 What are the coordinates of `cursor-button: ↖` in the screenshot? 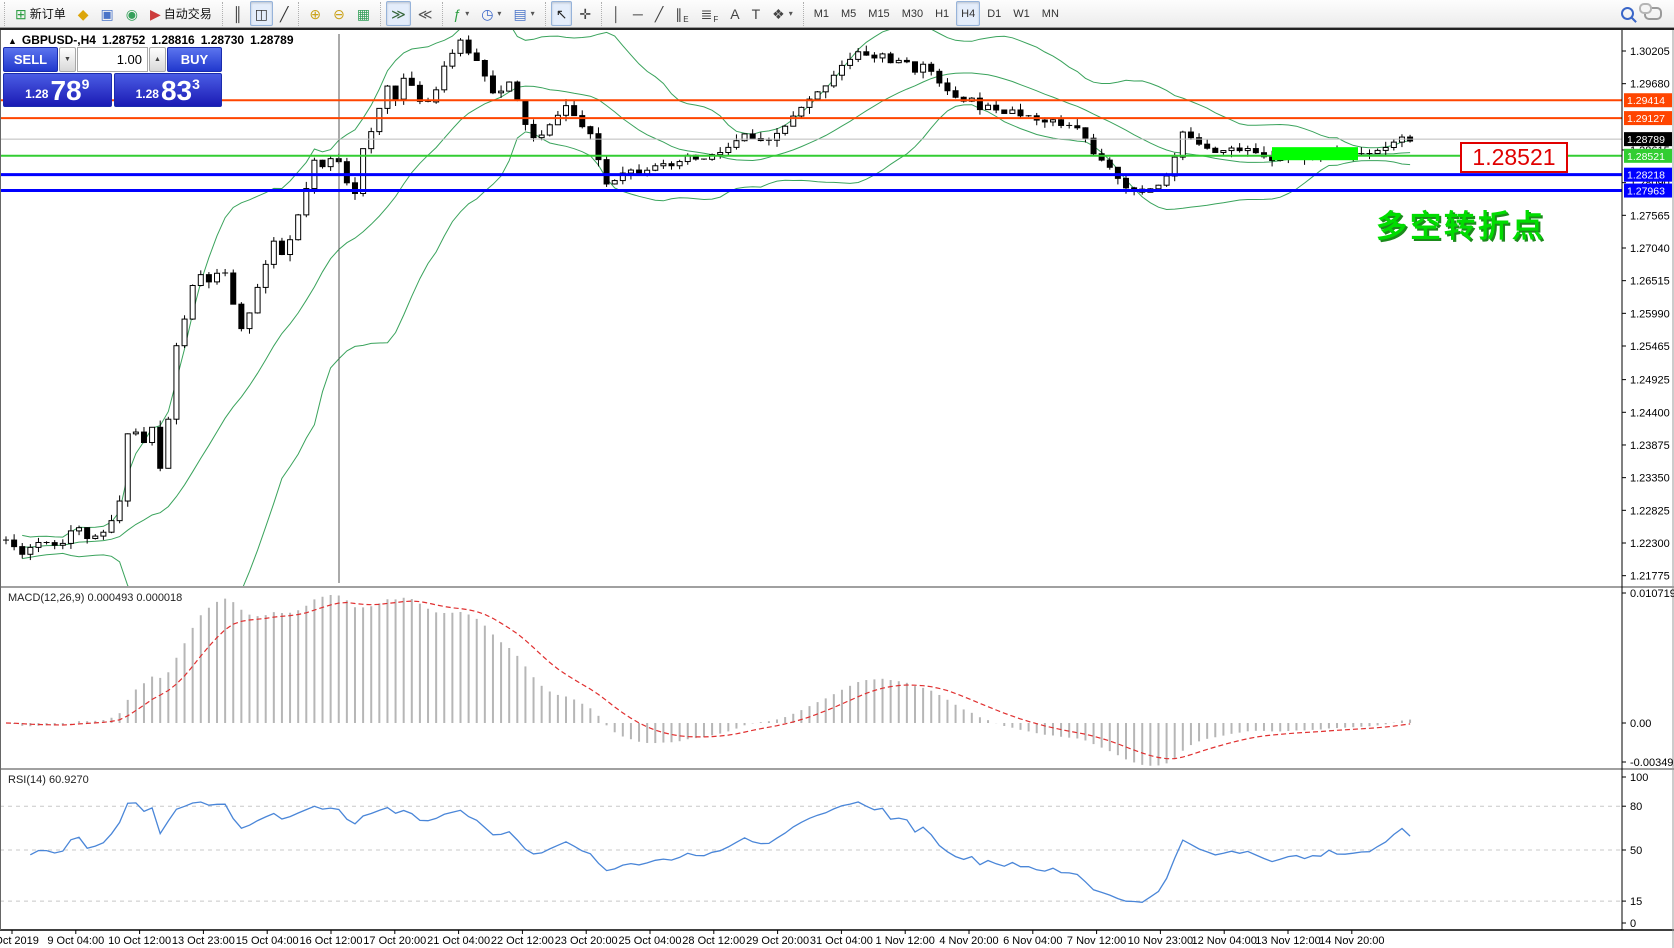 It's located at (561, 13).